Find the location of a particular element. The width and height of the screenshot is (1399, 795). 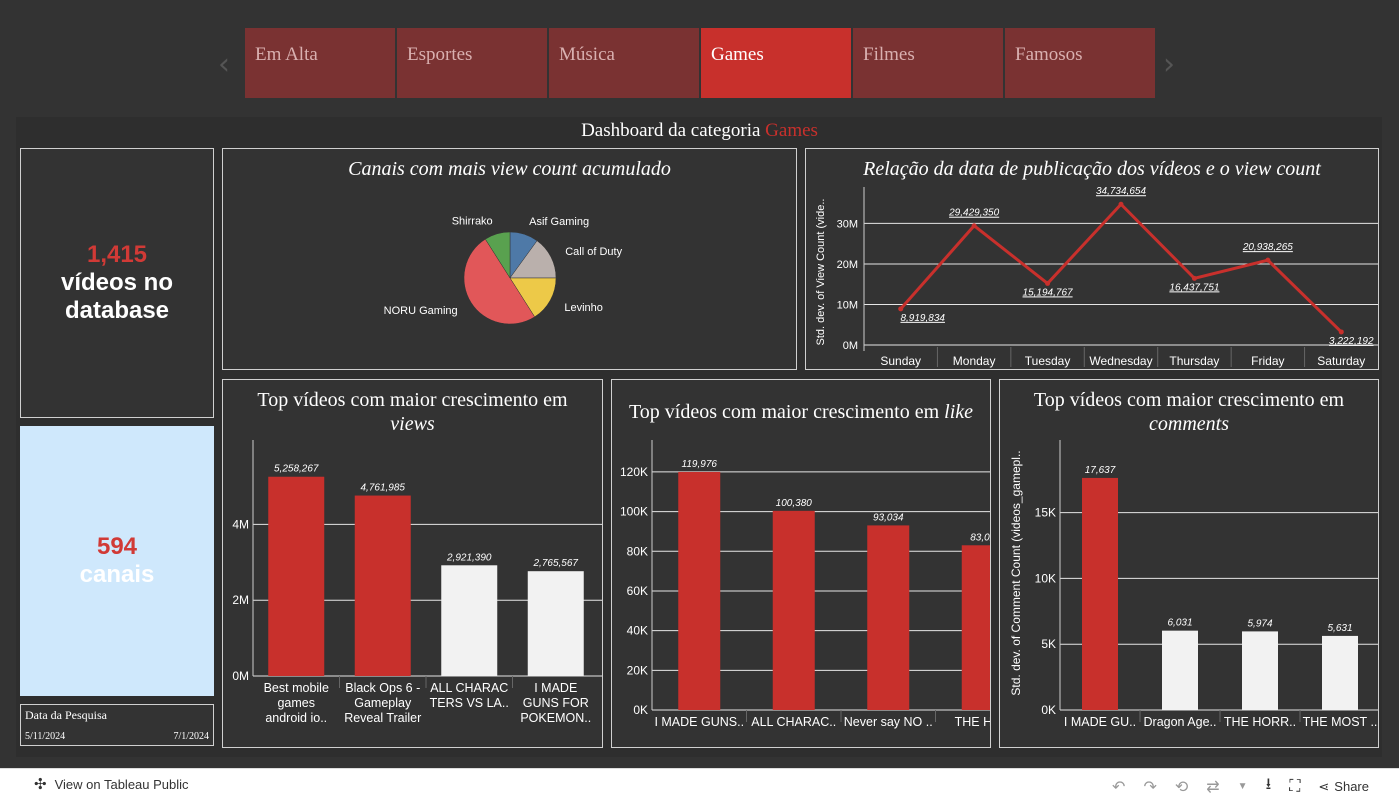

bar-data-label: 93,034 is located at coordinates (888, 517).